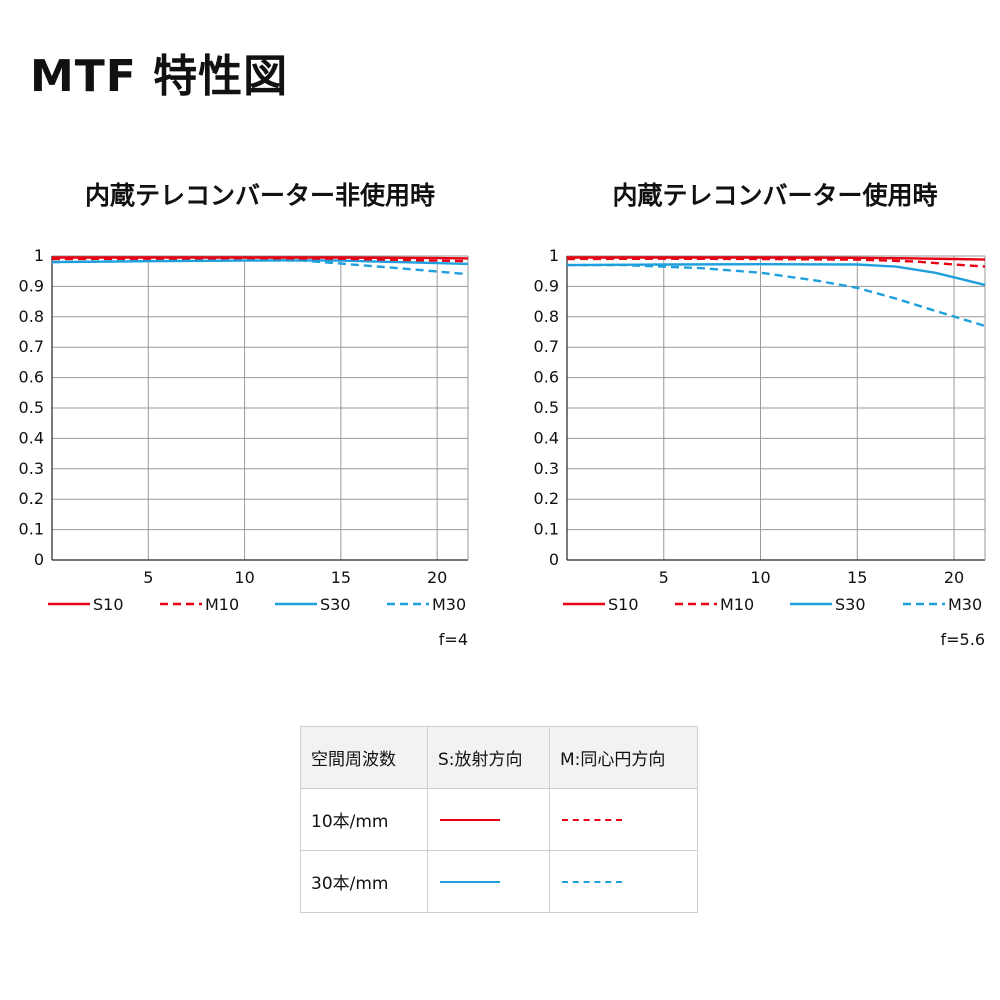  I want to click on key-row-label: 10本/mm, so click(364, 819).